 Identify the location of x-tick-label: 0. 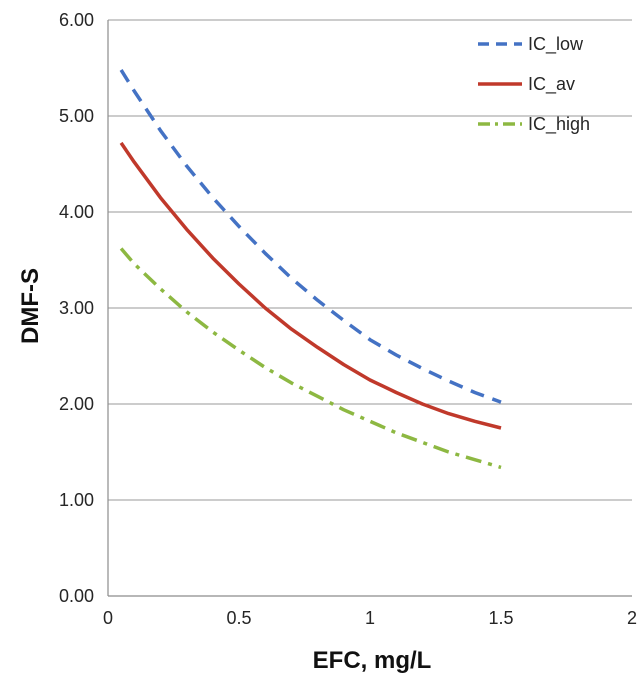
(108, 618).